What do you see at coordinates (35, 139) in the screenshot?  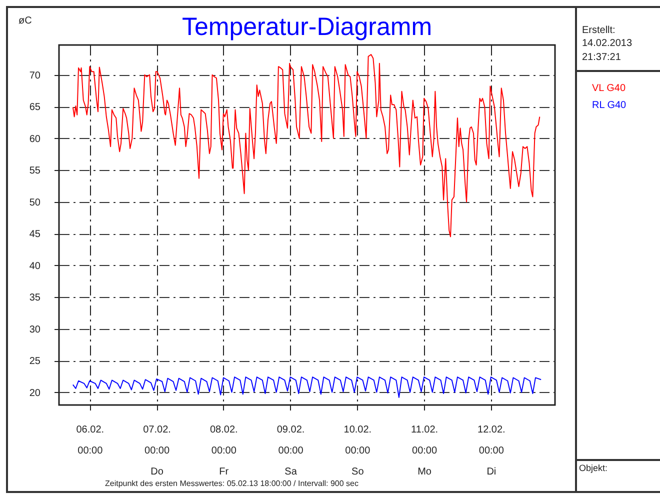 I see `y-tick-label: 60` at bounding box center [35, 139].